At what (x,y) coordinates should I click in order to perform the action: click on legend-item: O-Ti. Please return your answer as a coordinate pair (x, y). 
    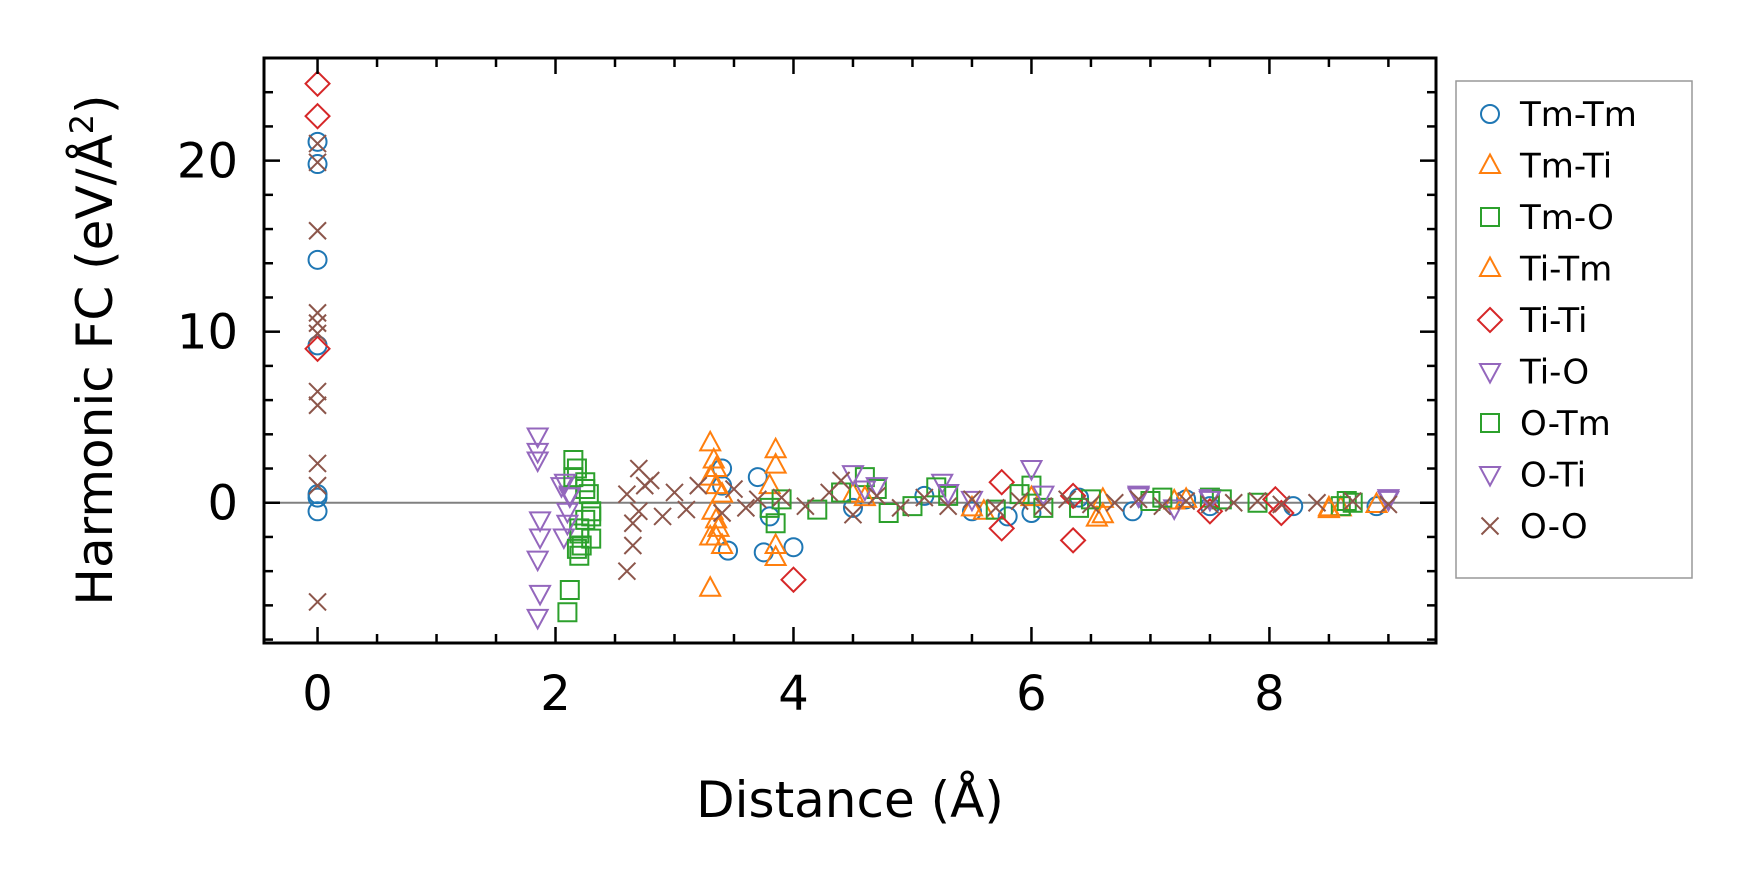
    Looking at the image, I should click on (1532, 476).